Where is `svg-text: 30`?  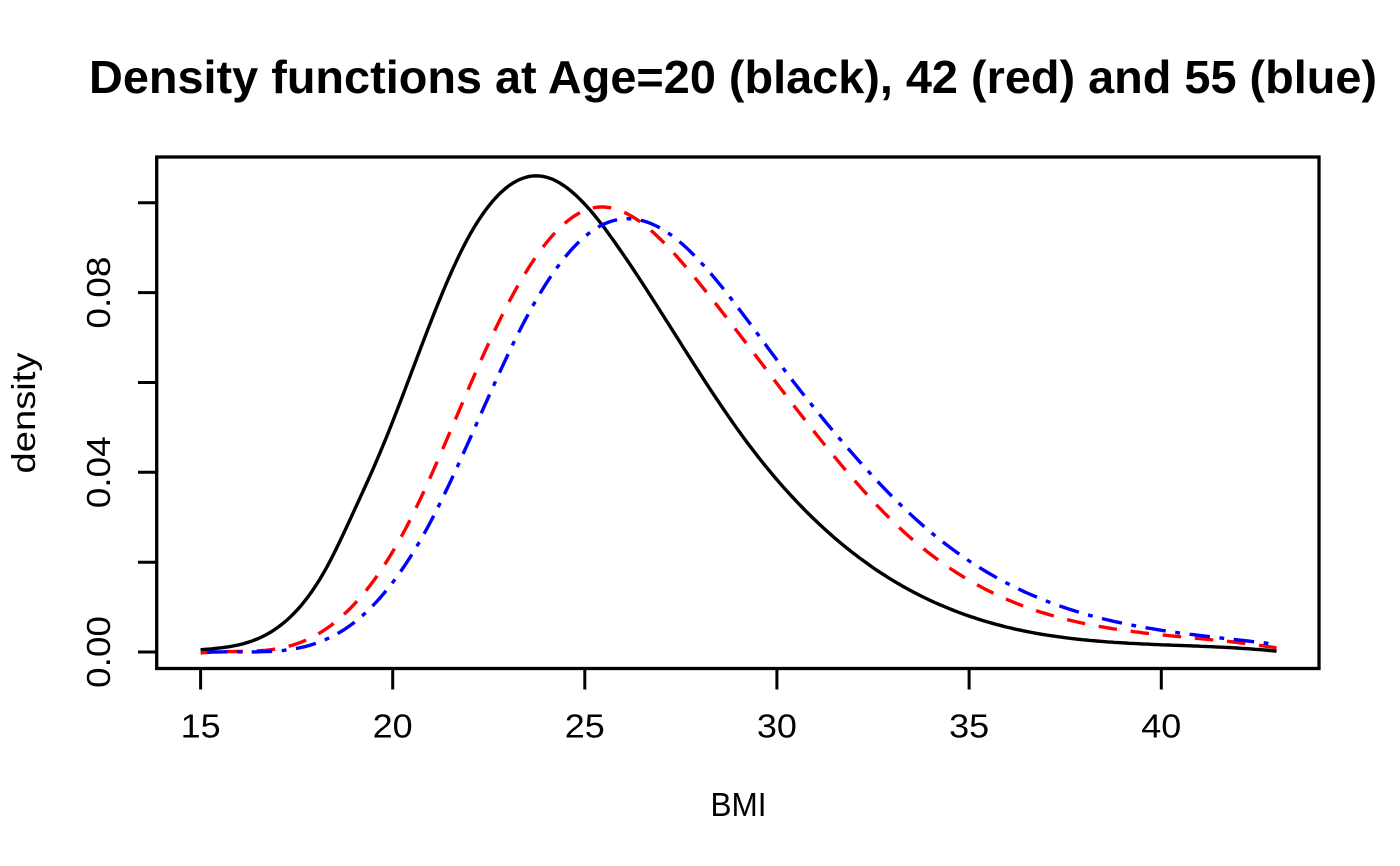 svg-text: 30 is located at coordinates (777, 726).